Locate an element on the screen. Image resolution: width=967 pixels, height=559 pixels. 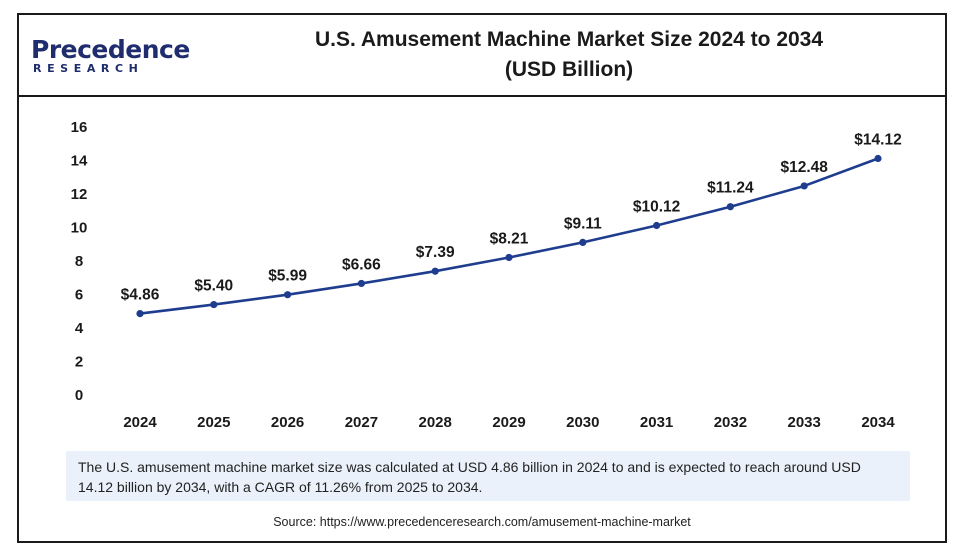
data-label: $11.24 is located at coordinates (730, 188).